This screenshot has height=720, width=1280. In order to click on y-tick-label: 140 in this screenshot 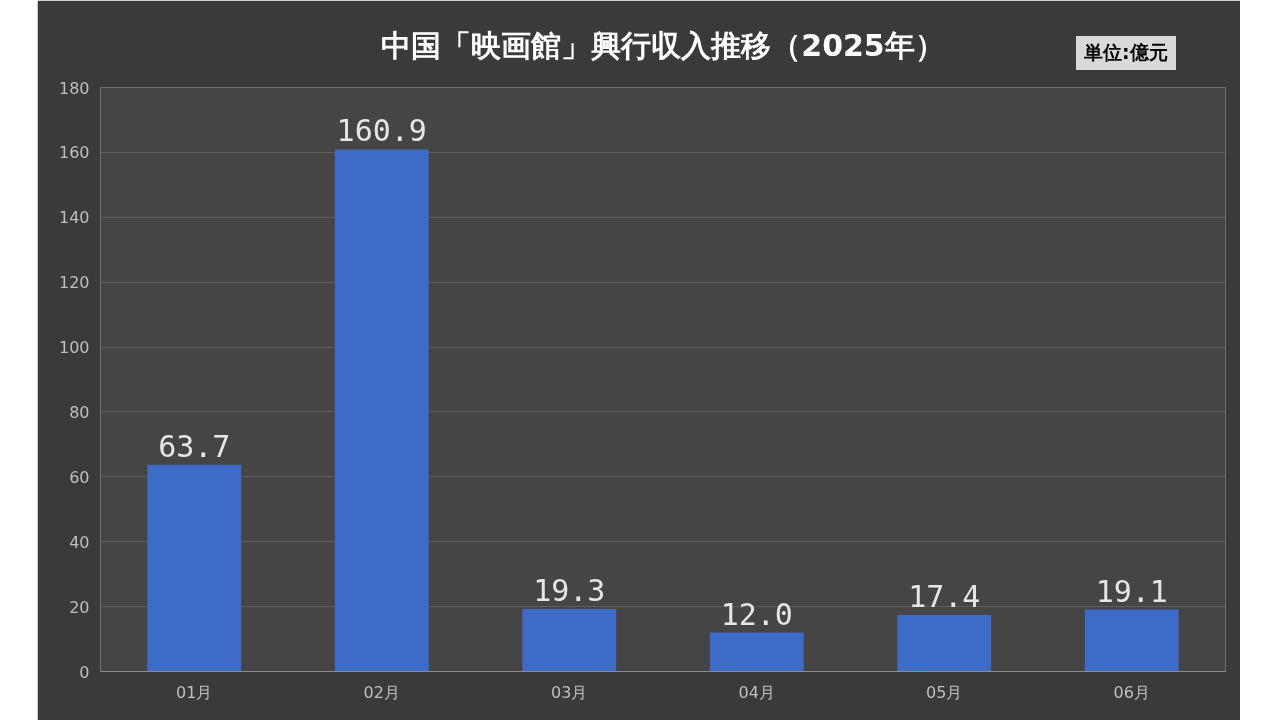, I will do `click(74, 218)`.